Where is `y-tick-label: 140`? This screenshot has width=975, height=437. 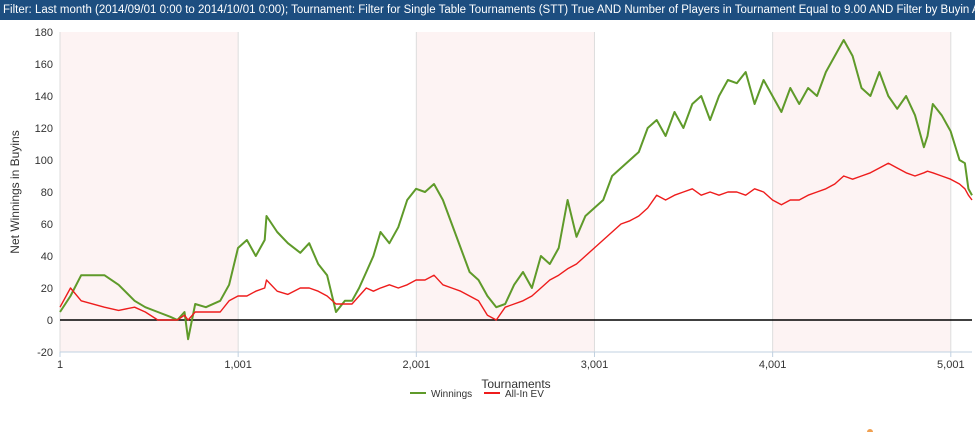
y-tick-label: 140 is located at coordinates (44, 97).